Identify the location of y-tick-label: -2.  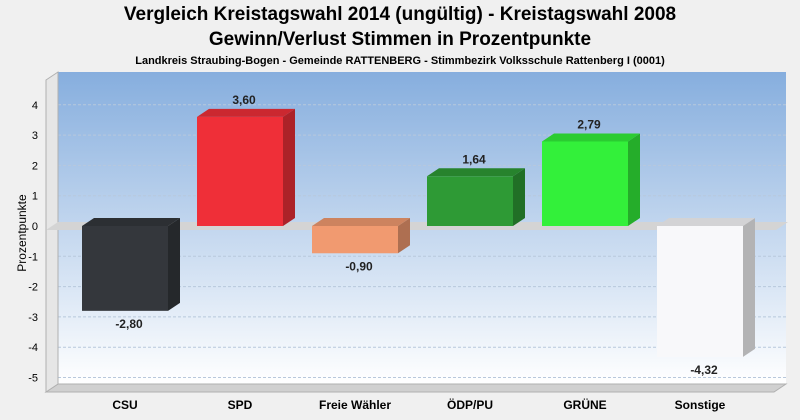
(33, 288).